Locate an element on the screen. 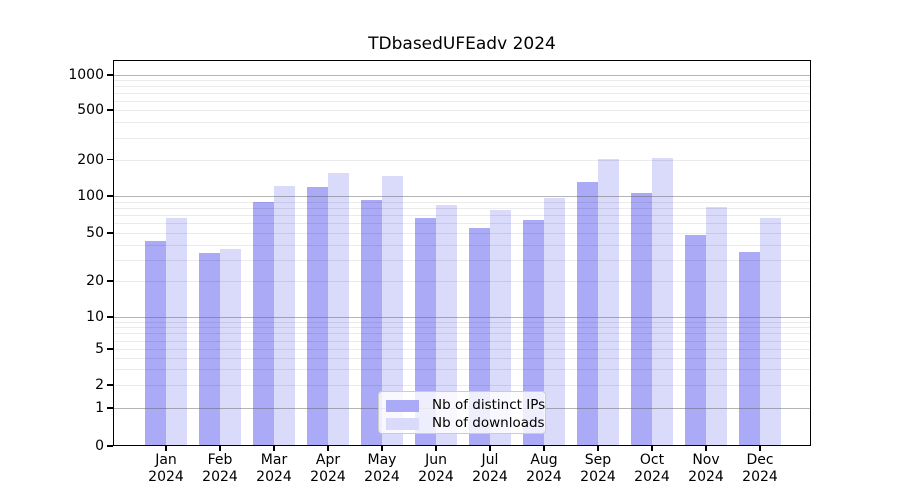  y-tick-label-5: 5 is located at coordinates (99, 349).